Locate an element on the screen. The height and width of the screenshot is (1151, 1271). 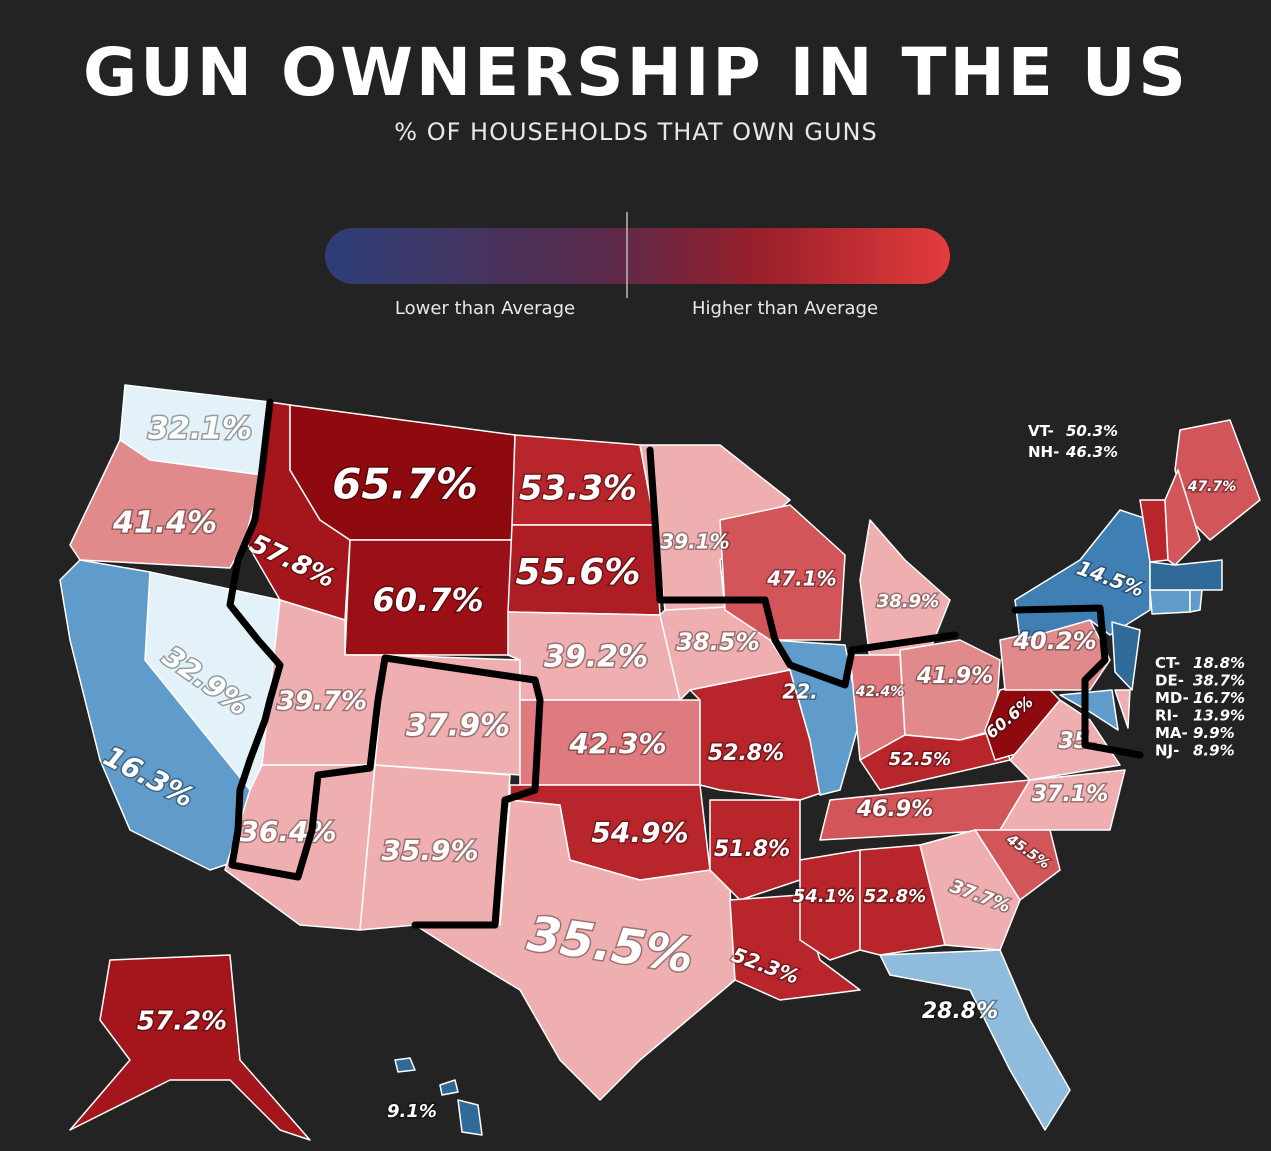
state-label: 37.9% is located at coordinates (458, 726).